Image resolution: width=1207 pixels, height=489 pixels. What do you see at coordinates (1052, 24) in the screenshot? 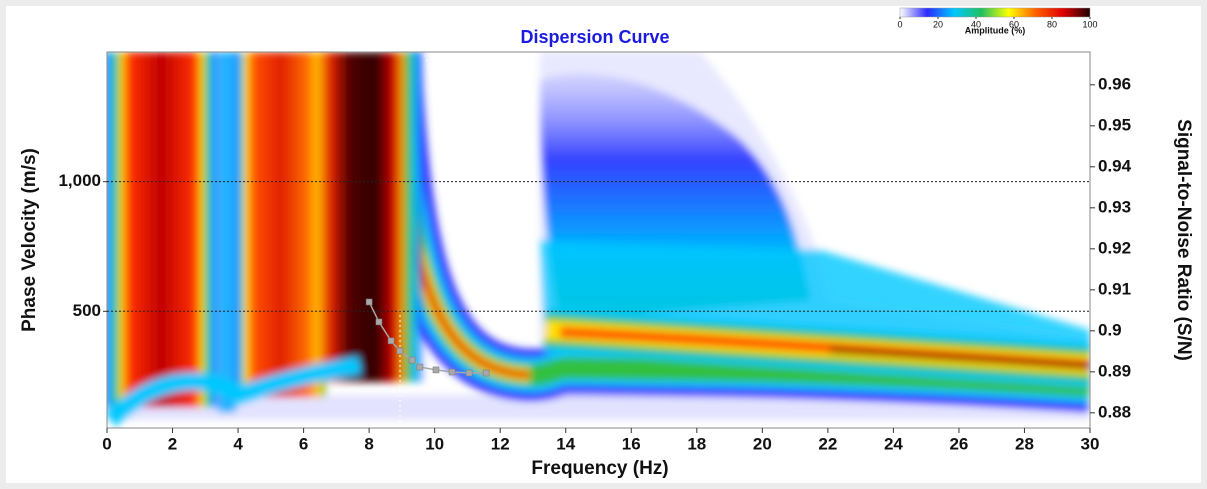
I see `colorbar-tick-label: 80` at bounding box center [1052, 24].